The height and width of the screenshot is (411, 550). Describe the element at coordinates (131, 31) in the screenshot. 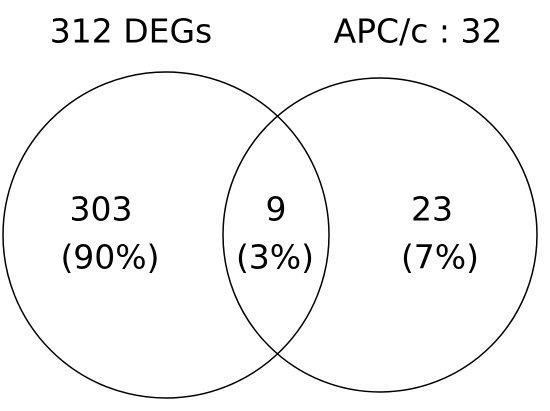

I see `set-label: 312 DEGs` at that location.